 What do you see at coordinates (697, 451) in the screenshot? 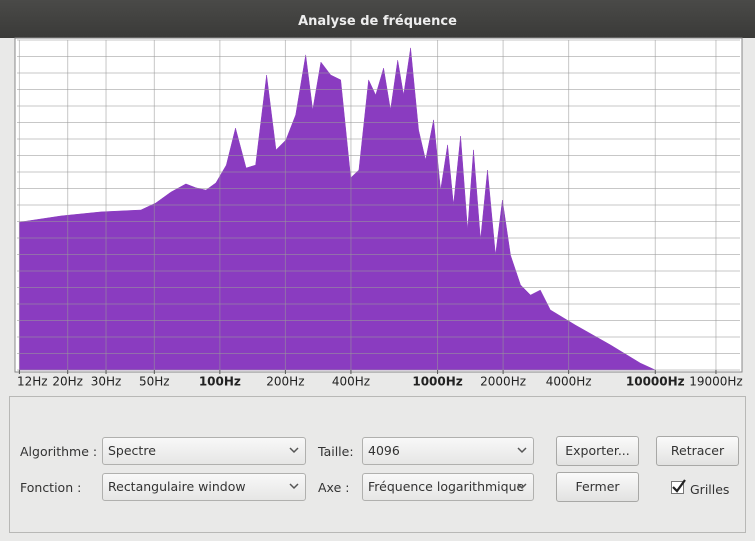
I see `replot-button: Retracer` at bounding box center [697, 451].